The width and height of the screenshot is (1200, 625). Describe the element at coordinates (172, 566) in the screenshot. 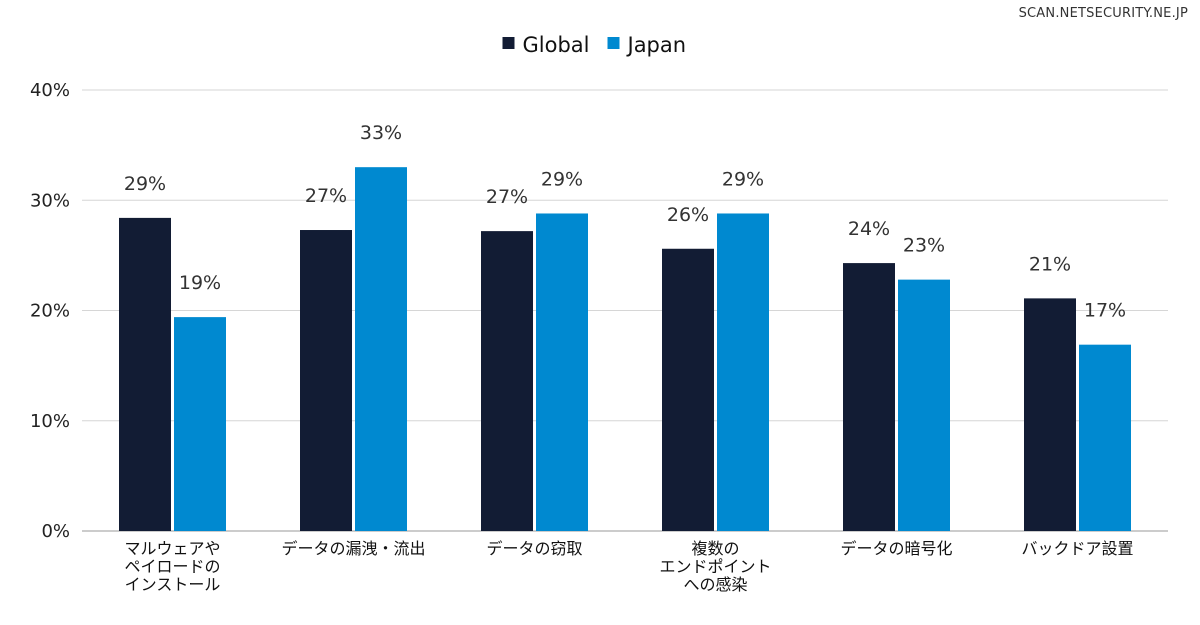

I see `category-label: ペイロードの` at that location.